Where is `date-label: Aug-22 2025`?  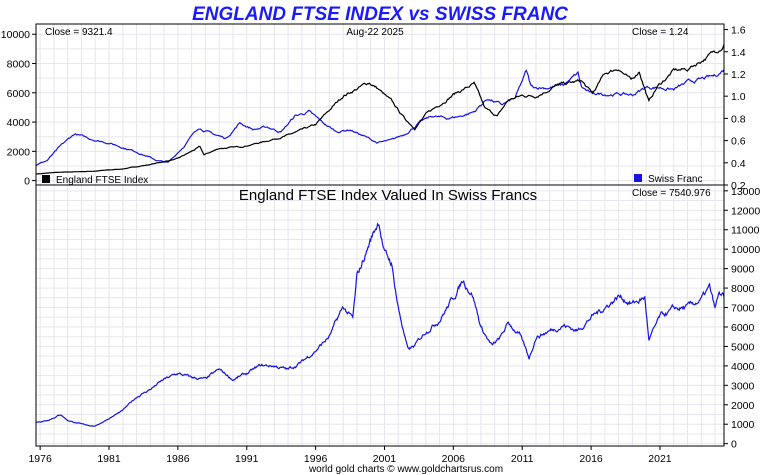 date-label: Aug-22 2025 is located at coordinates (375, 32).